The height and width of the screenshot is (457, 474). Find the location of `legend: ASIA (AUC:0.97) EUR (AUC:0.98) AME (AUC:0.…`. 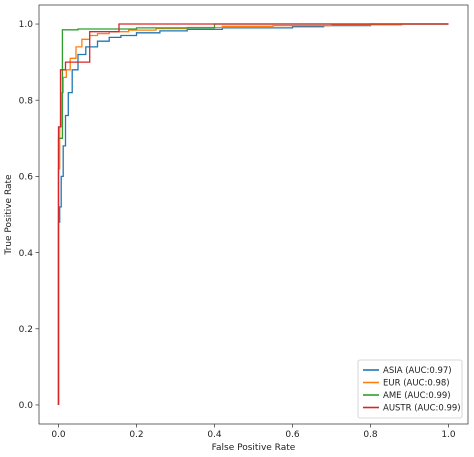

legend: ASIA (AUC:0.97) EUR (AUC:0.98) AME (AUC:0.… is located at coordinates (410, 389).